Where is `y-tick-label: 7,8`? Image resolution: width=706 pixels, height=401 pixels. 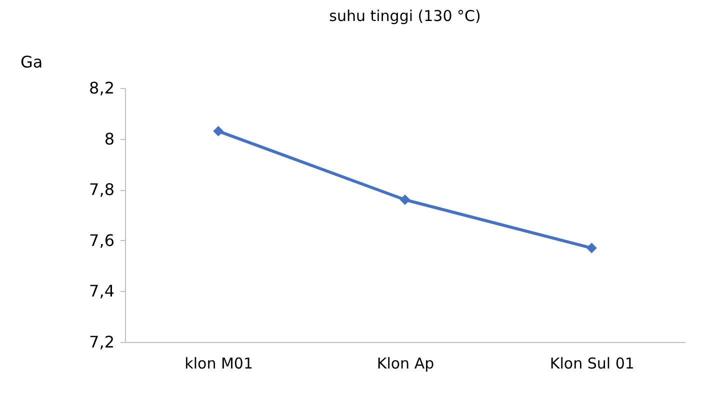
y-tick-label: 7,8 is located at coordinates (101, 190).